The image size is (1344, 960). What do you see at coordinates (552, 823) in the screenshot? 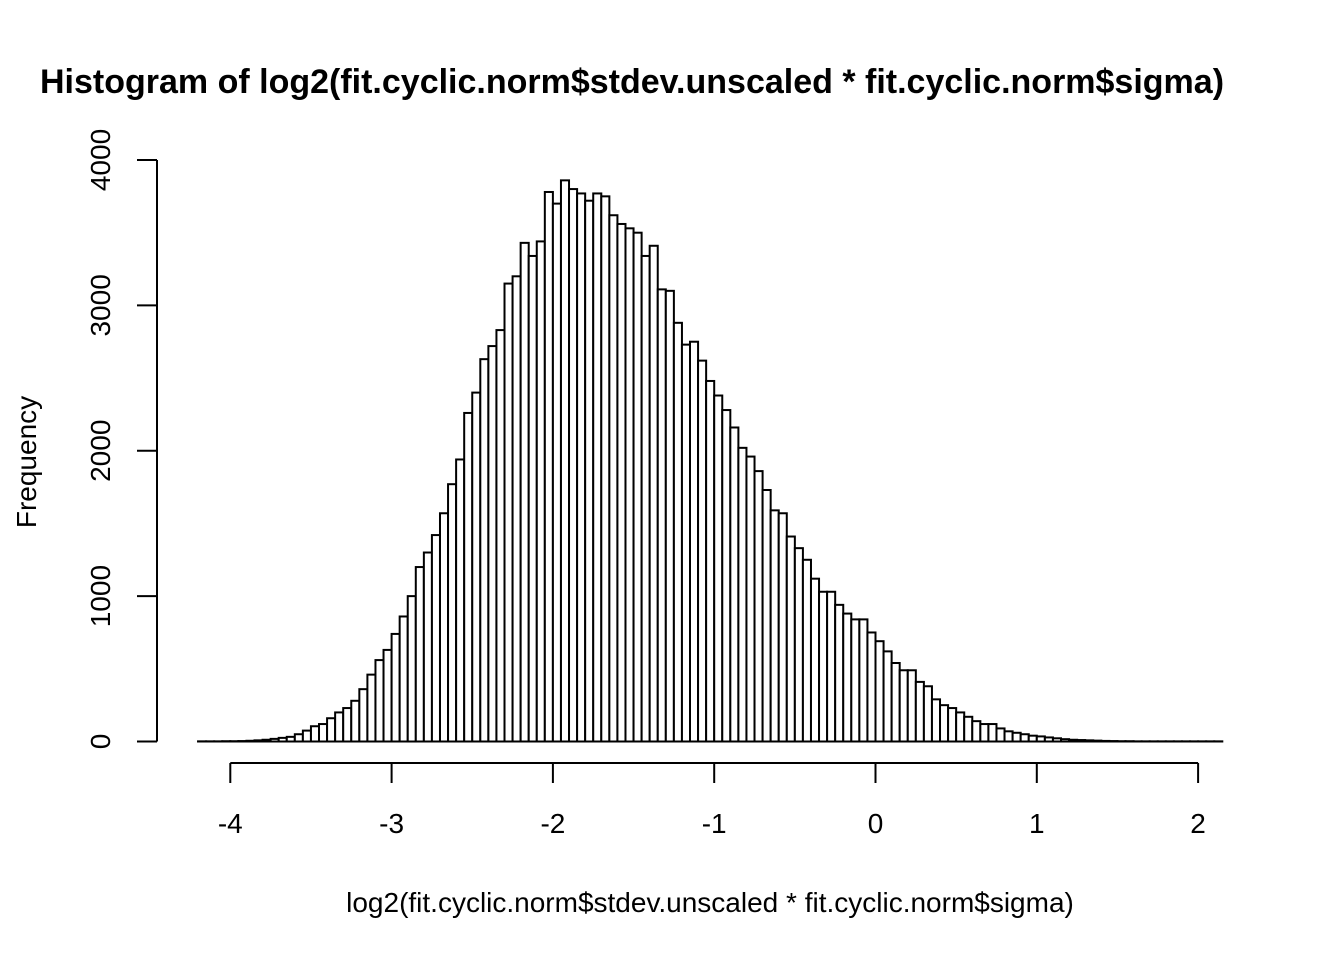
I see `x-tick-label: -2` at bounding box center [552, 823].